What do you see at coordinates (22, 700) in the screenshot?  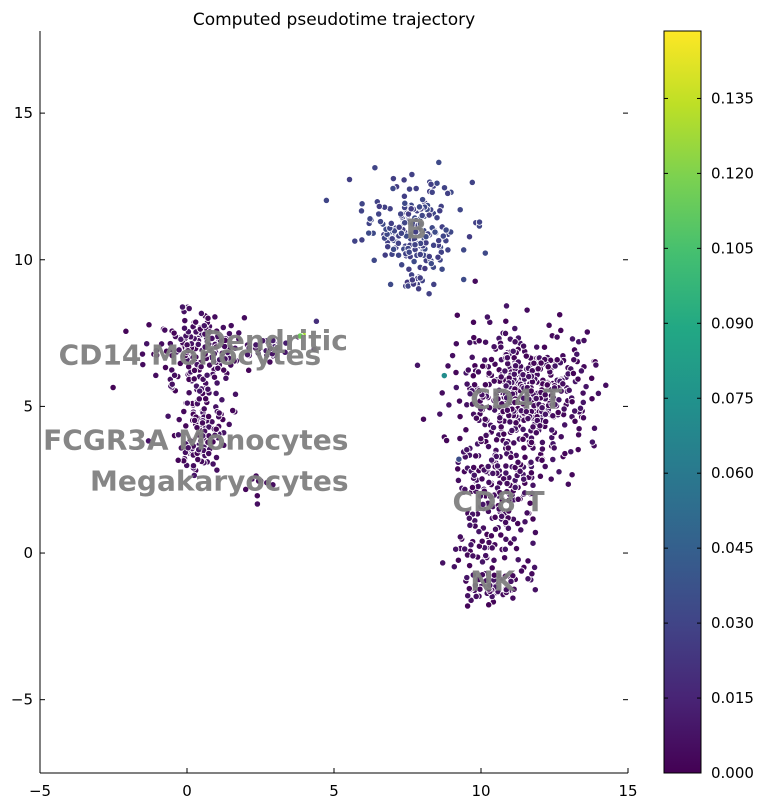 I see `y-tick-label: −5` at bounding box center [22, 700].